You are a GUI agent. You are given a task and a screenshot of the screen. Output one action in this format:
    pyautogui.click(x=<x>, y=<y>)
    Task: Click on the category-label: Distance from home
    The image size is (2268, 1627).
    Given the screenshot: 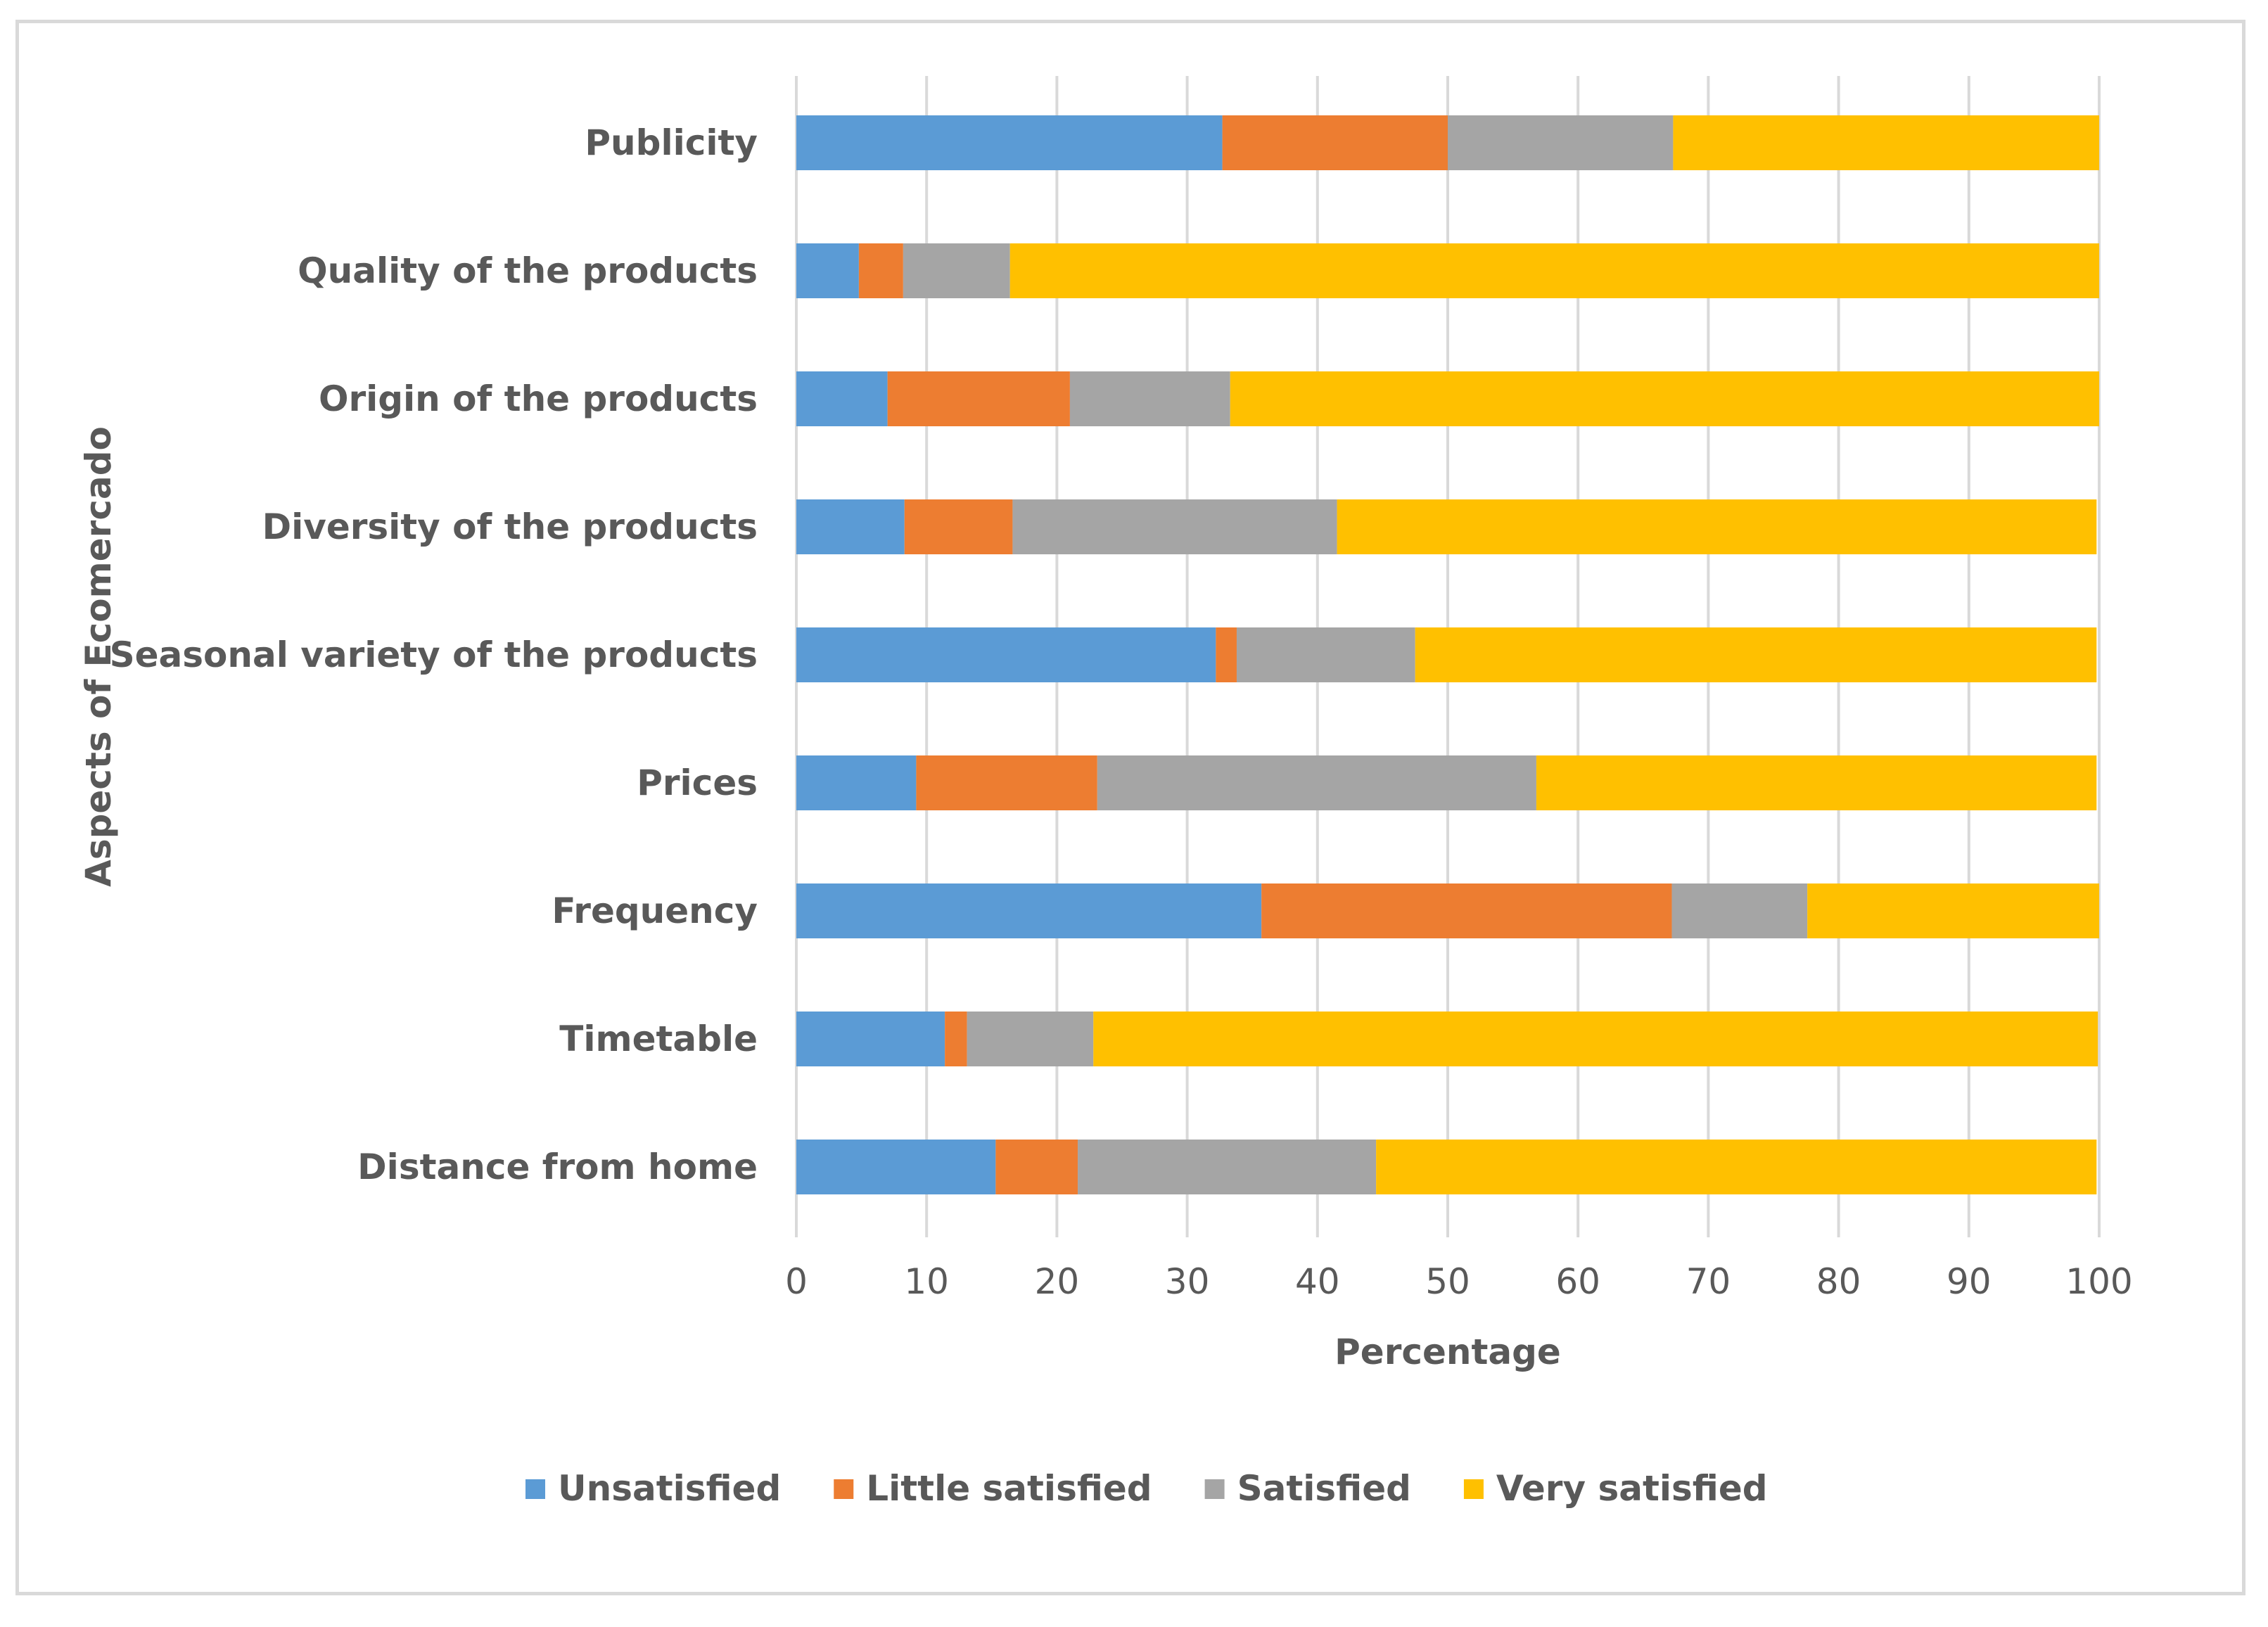 What is the action you would take?
    pyautogui.click(x=557, y=1167)
    